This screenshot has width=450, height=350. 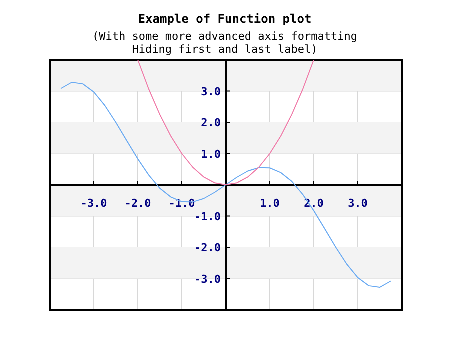 What do you see at coordinates (225, 19) in the screenshot?
I see `chart-title: Example of Function plot` at bounding box center [225, 19].